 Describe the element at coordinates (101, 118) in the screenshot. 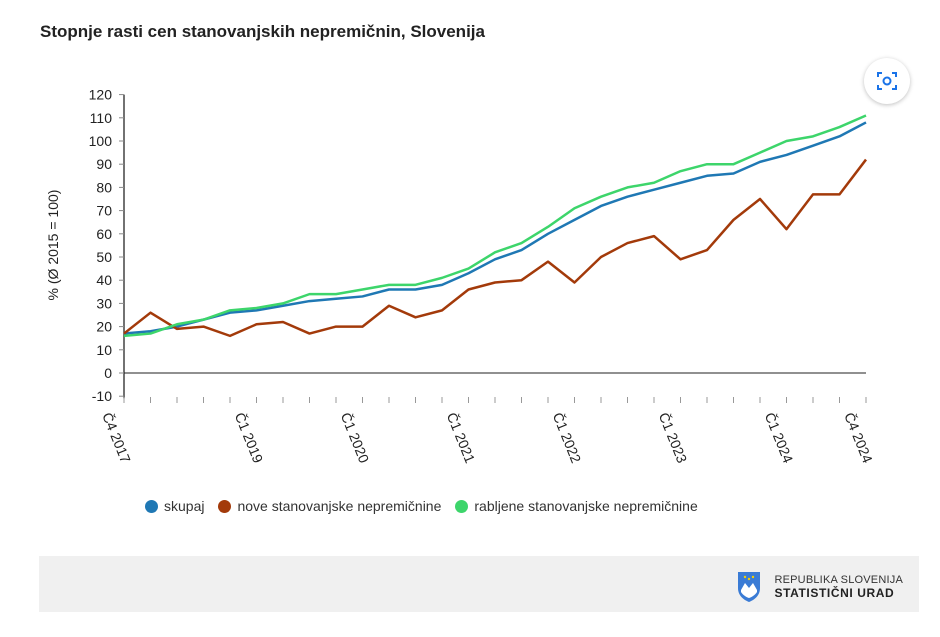

I see `y-tick-label: 110` at that location.